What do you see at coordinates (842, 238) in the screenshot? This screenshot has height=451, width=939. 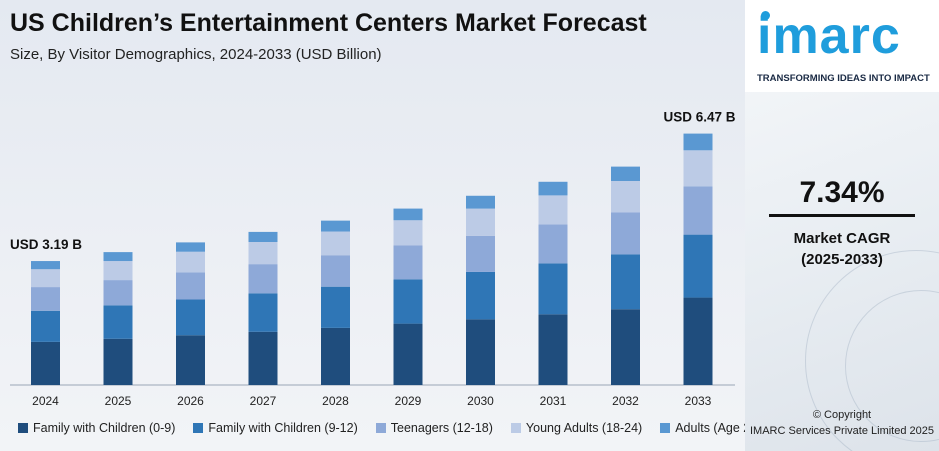 I see `cagr-label-line1: Market CAGR` at bounding box center [842, 238].